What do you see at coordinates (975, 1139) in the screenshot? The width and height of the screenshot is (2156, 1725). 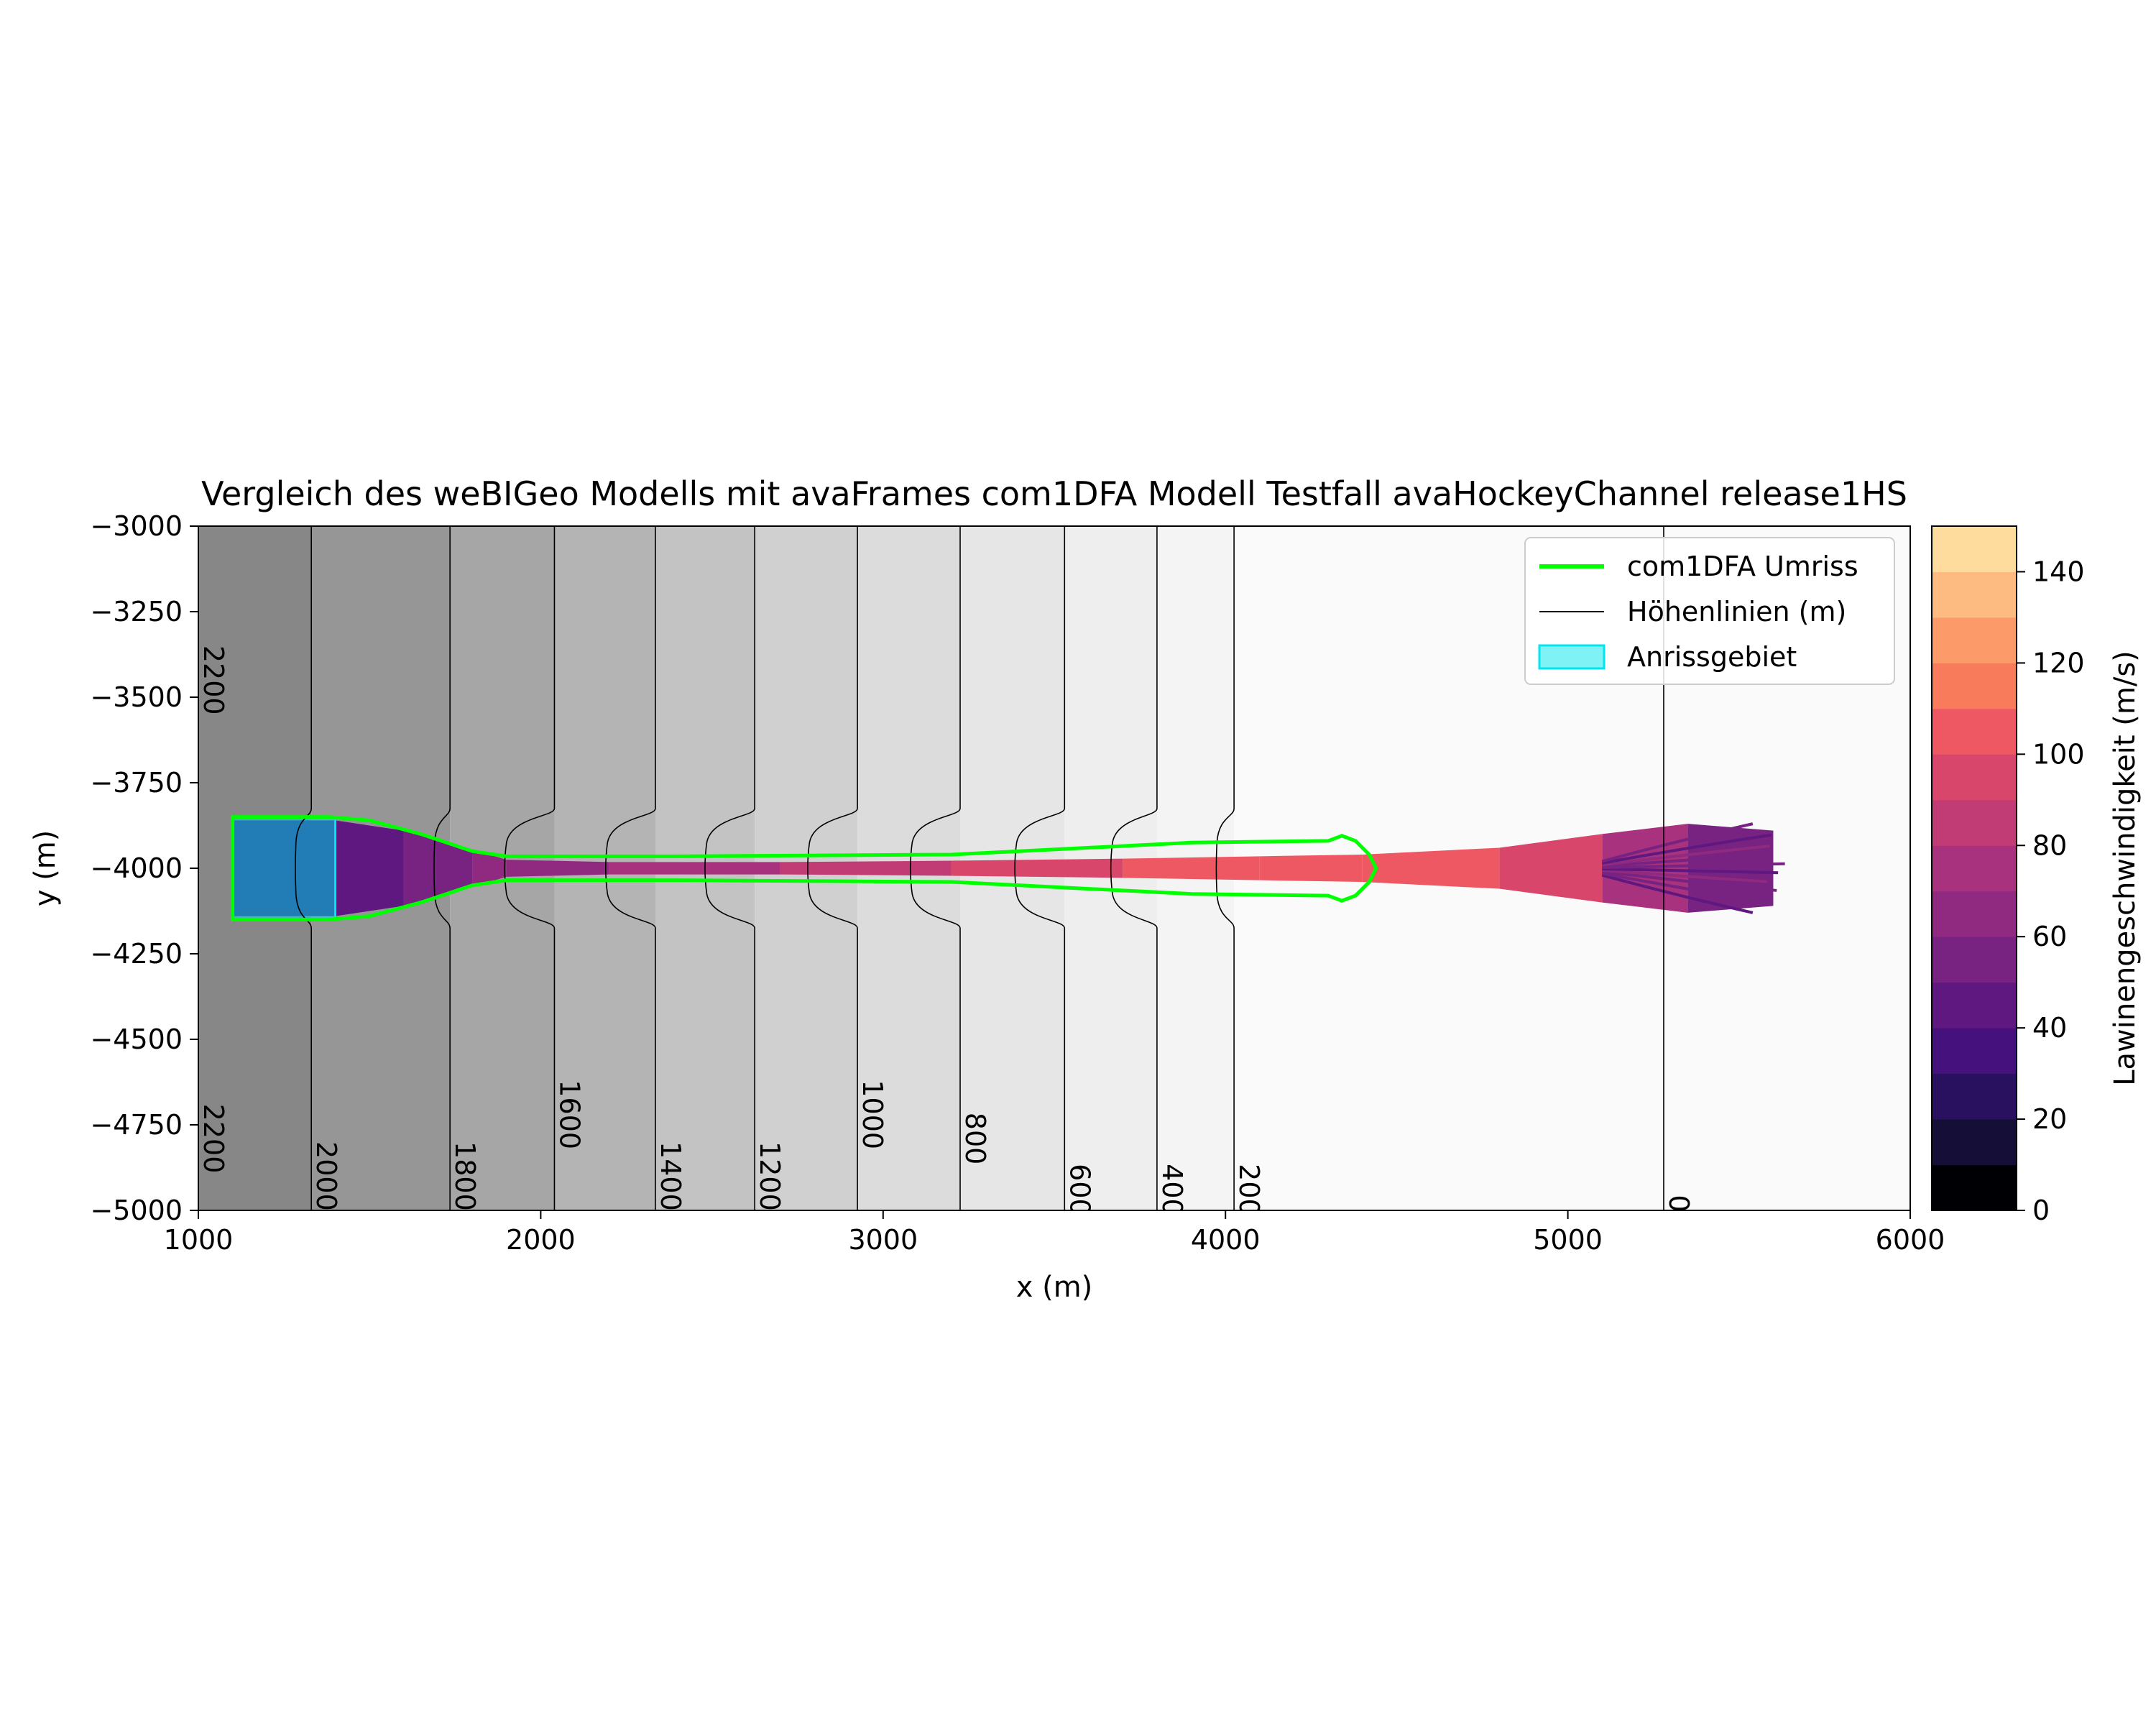 I see `contour-label-8: 800` at bounding box center [975, 1139].